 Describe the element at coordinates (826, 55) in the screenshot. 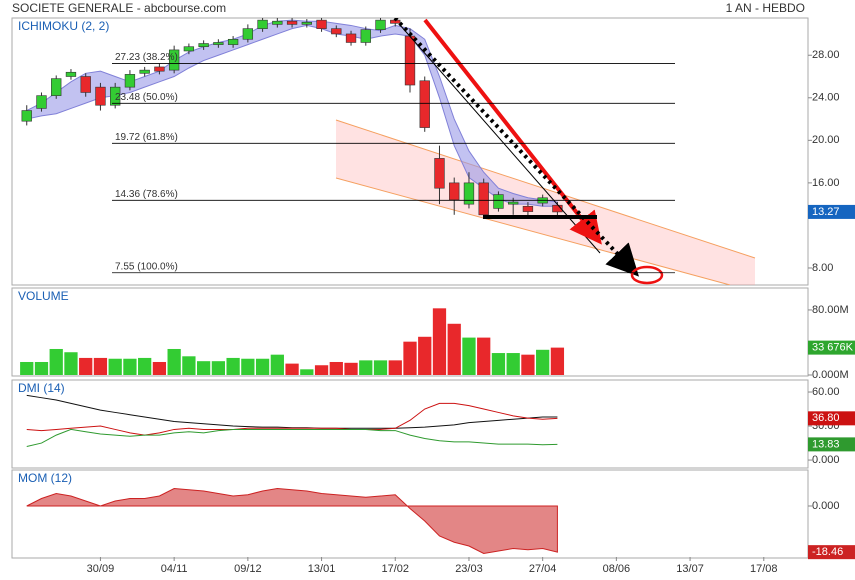

I see `y-tick-label: 28.00` at that location.